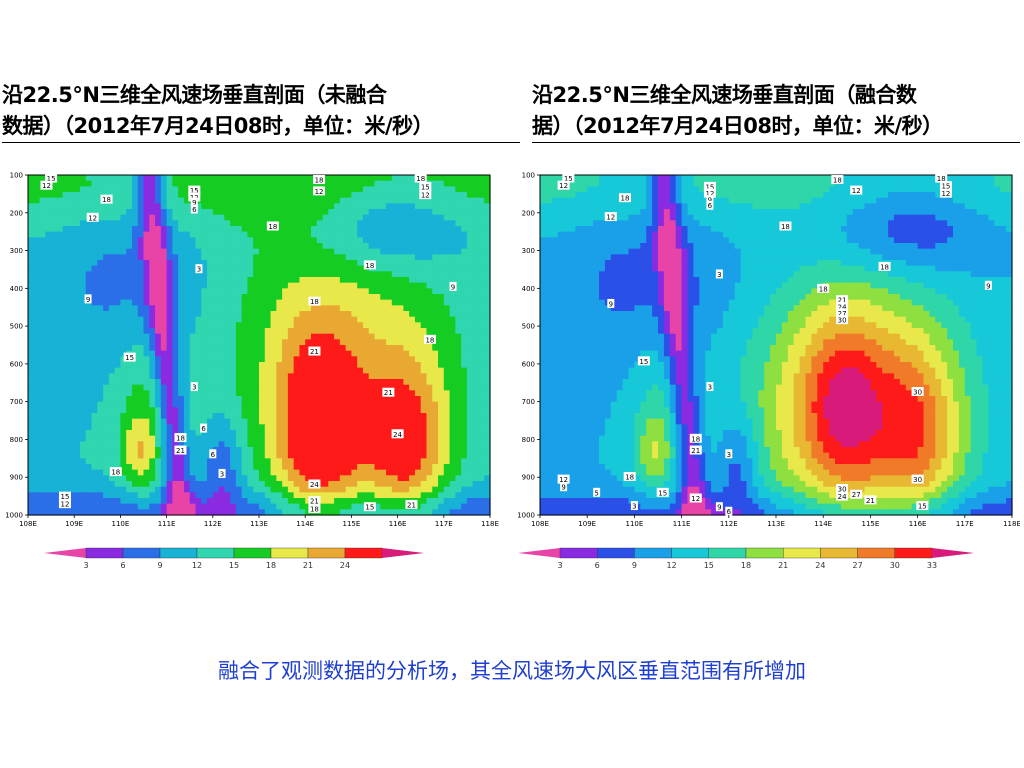  Describe the element at coordinates (871, 524) in the screenshot. I see `right-xtick-label-7: 115E` at that location.